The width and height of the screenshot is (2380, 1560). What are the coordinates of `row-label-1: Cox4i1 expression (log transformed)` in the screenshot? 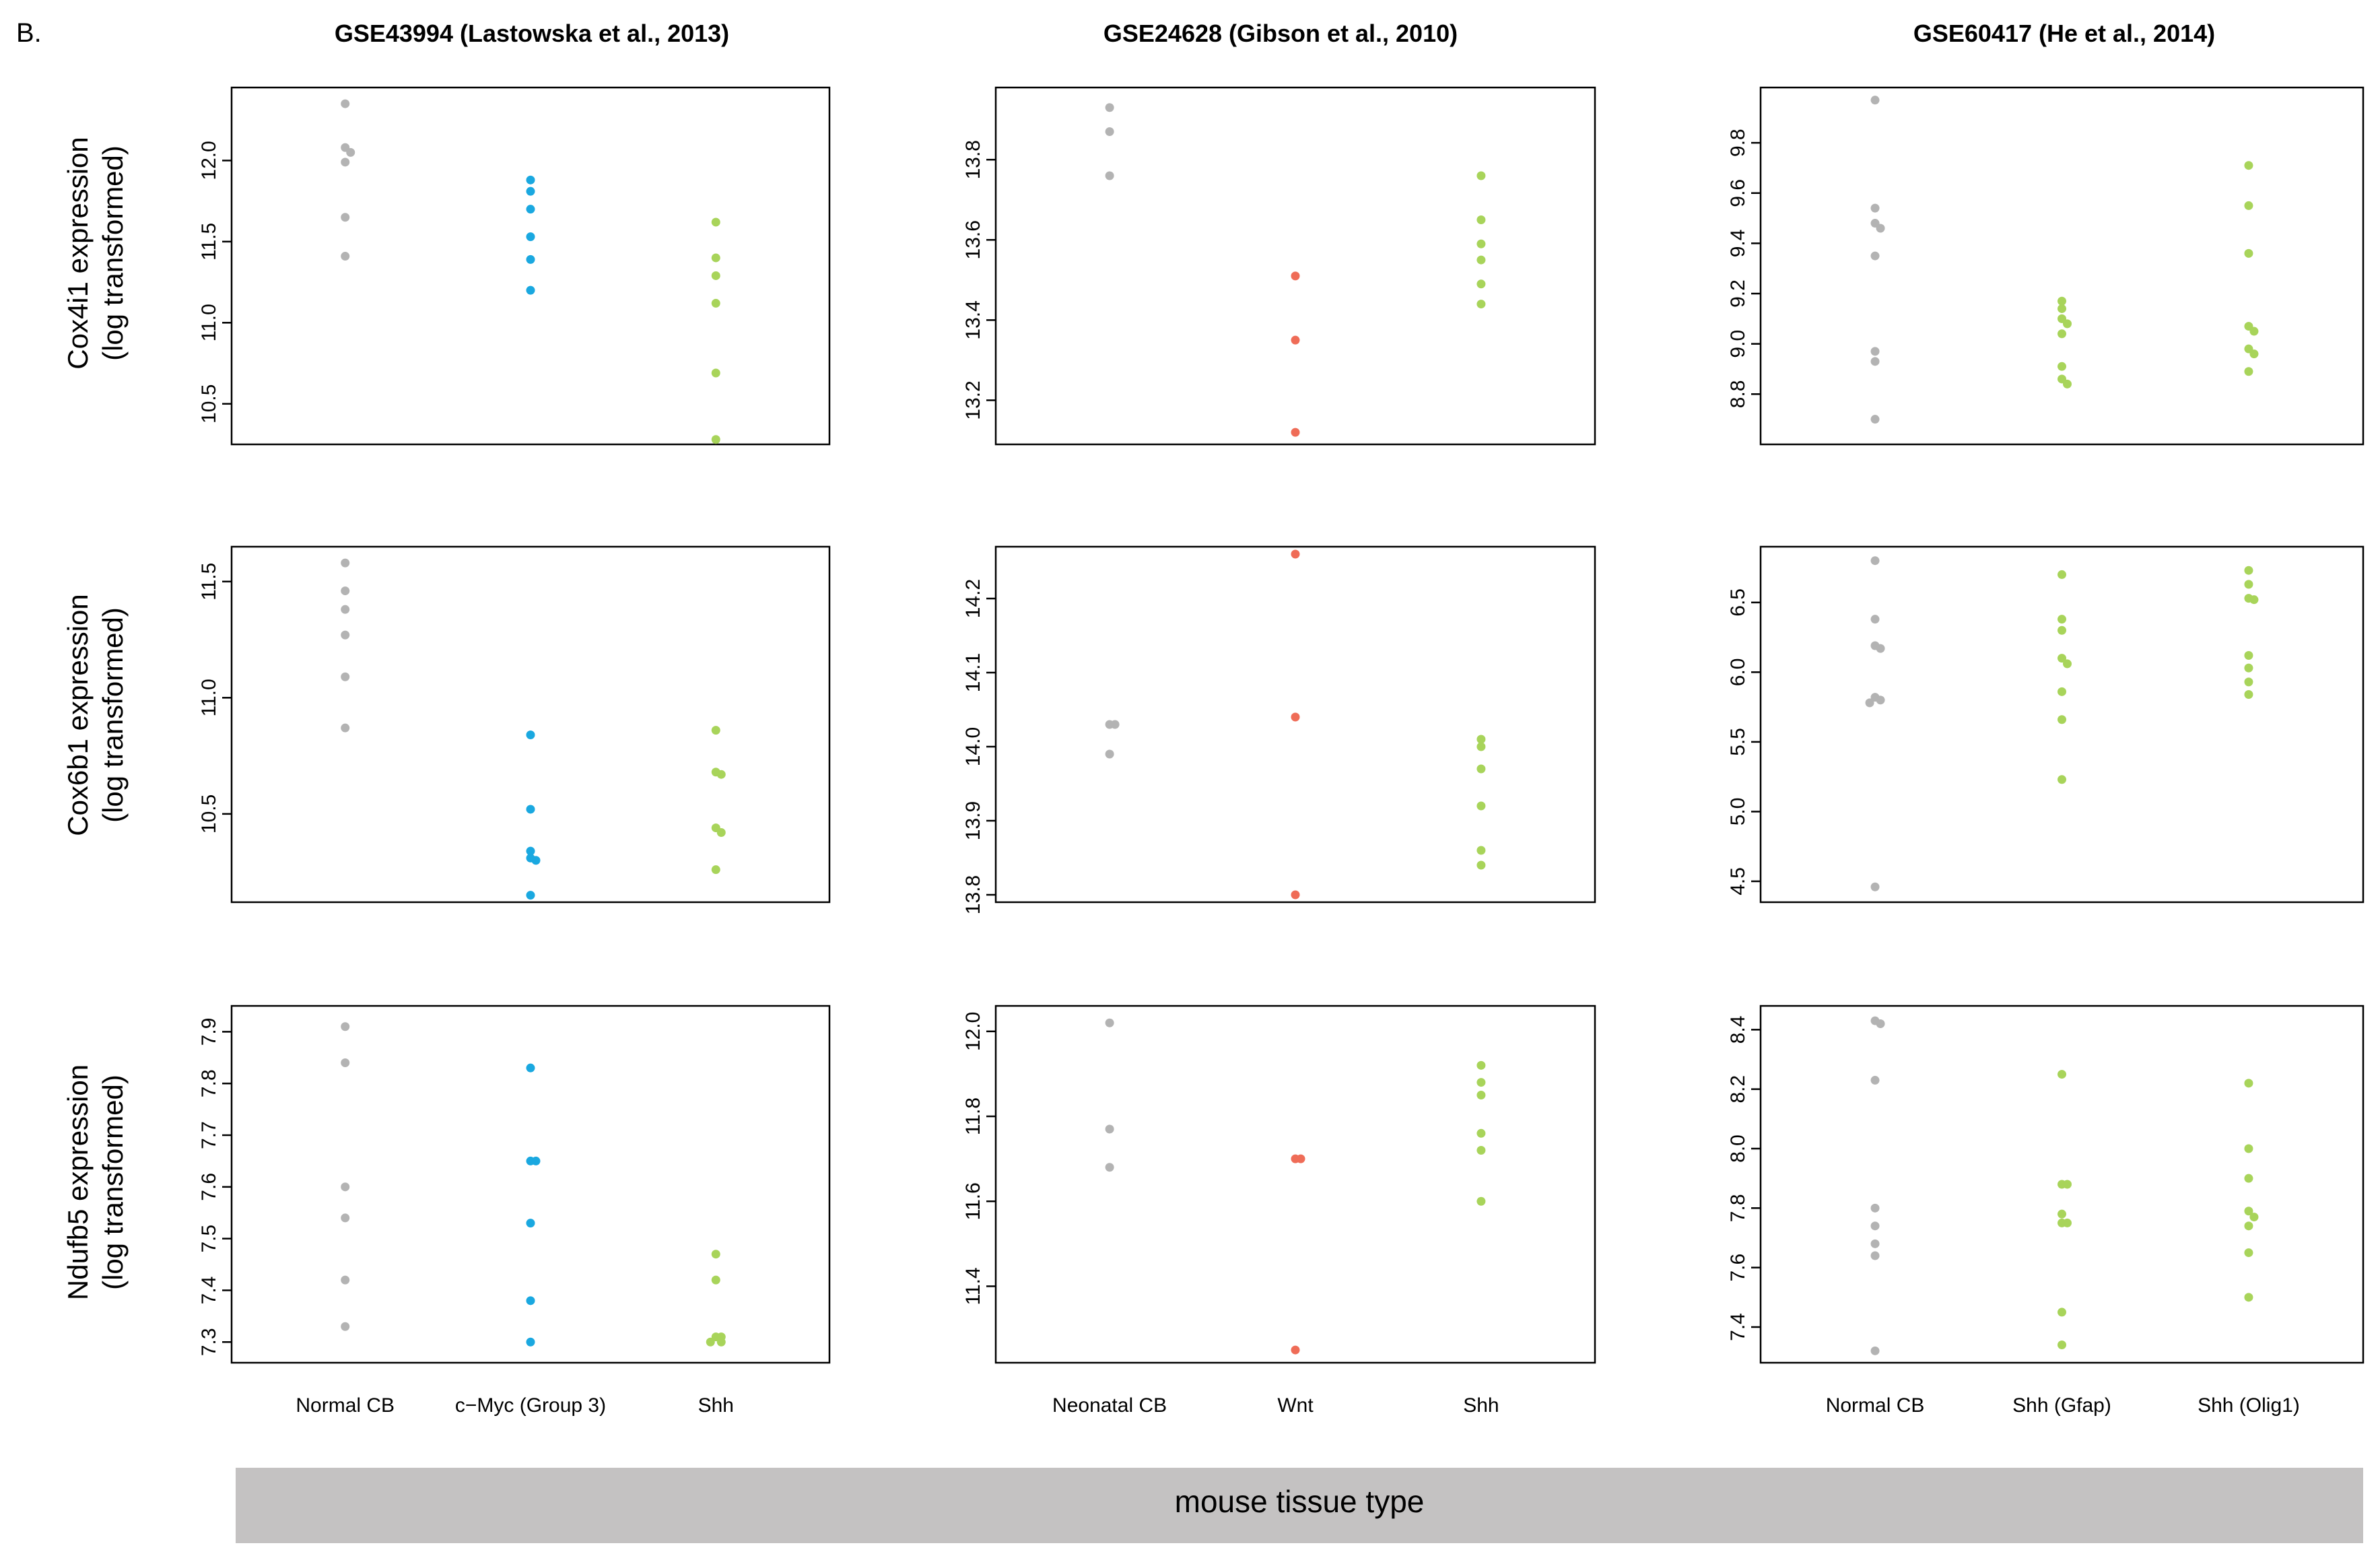 It's located at (95, 253).